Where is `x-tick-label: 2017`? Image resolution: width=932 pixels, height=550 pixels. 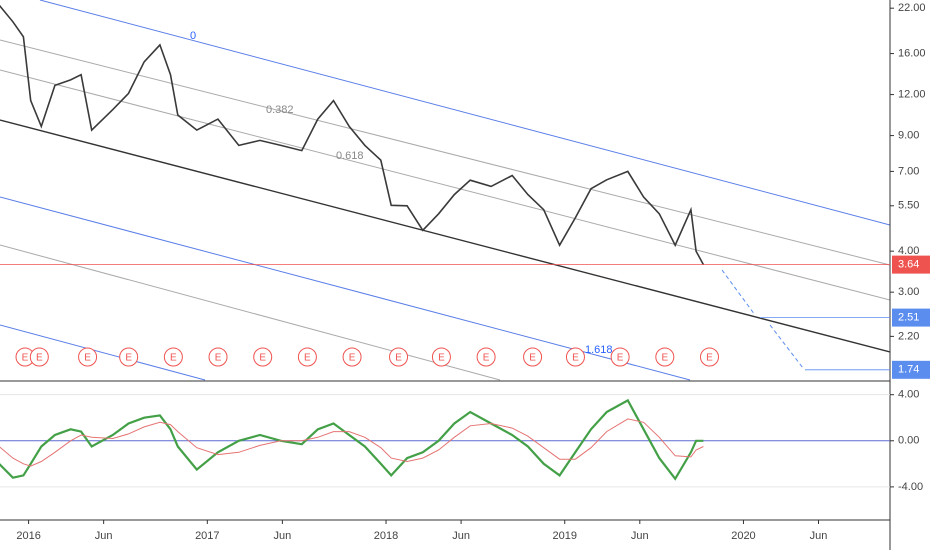 x-tick-label: 2017 is located at coordinates (207, 536).